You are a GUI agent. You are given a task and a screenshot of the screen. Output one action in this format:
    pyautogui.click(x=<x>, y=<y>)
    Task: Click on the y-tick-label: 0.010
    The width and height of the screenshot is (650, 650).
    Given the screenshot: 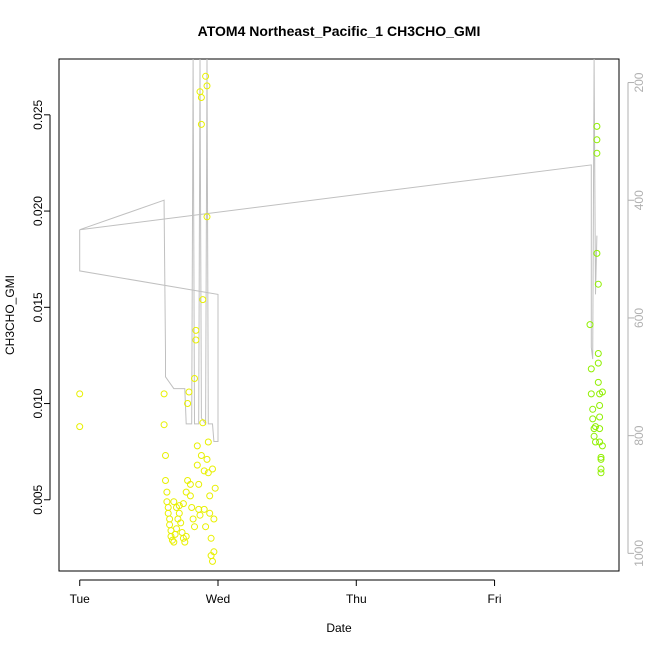 What is the action you would take?
    pyautogui.click(x=38, y=403)
    